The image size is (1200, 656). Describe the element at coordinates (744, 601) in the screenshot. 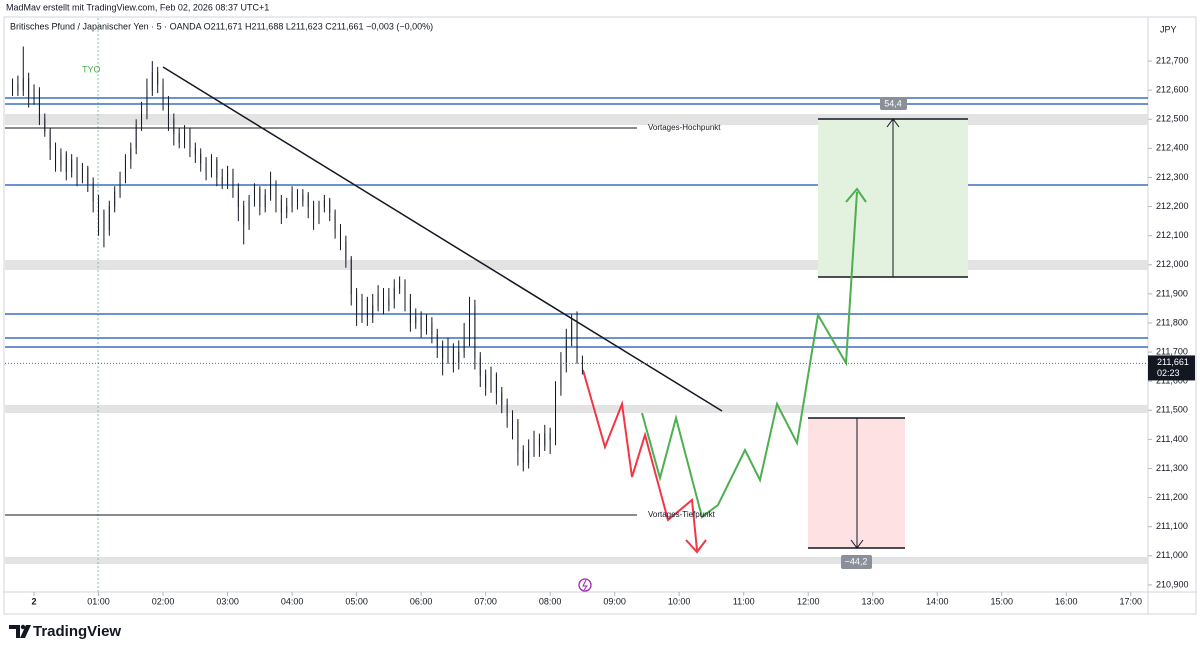

I see `x-tick-label: 11:00` at that location.